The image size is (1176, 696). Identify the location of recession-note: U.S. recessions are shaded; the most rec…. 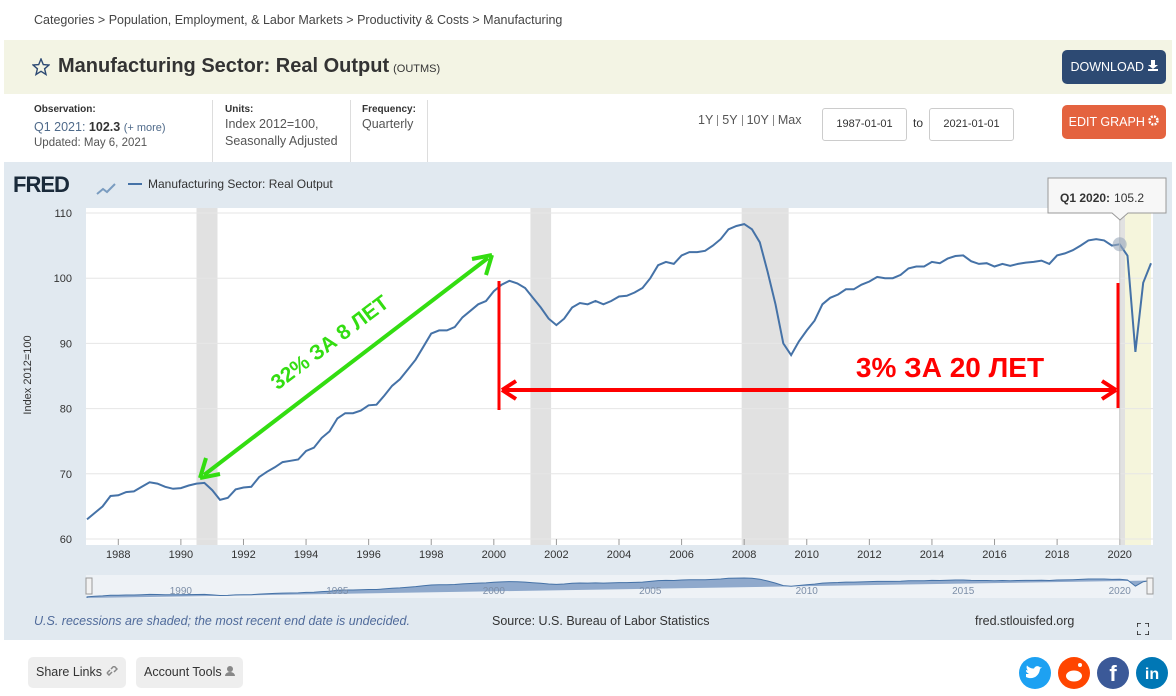
(222, 621).